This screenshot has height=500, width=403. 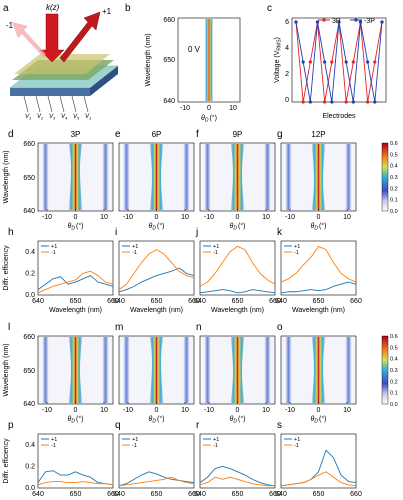 I want to click on panel-b-diffraction-streak, so click(x=209, y=60).